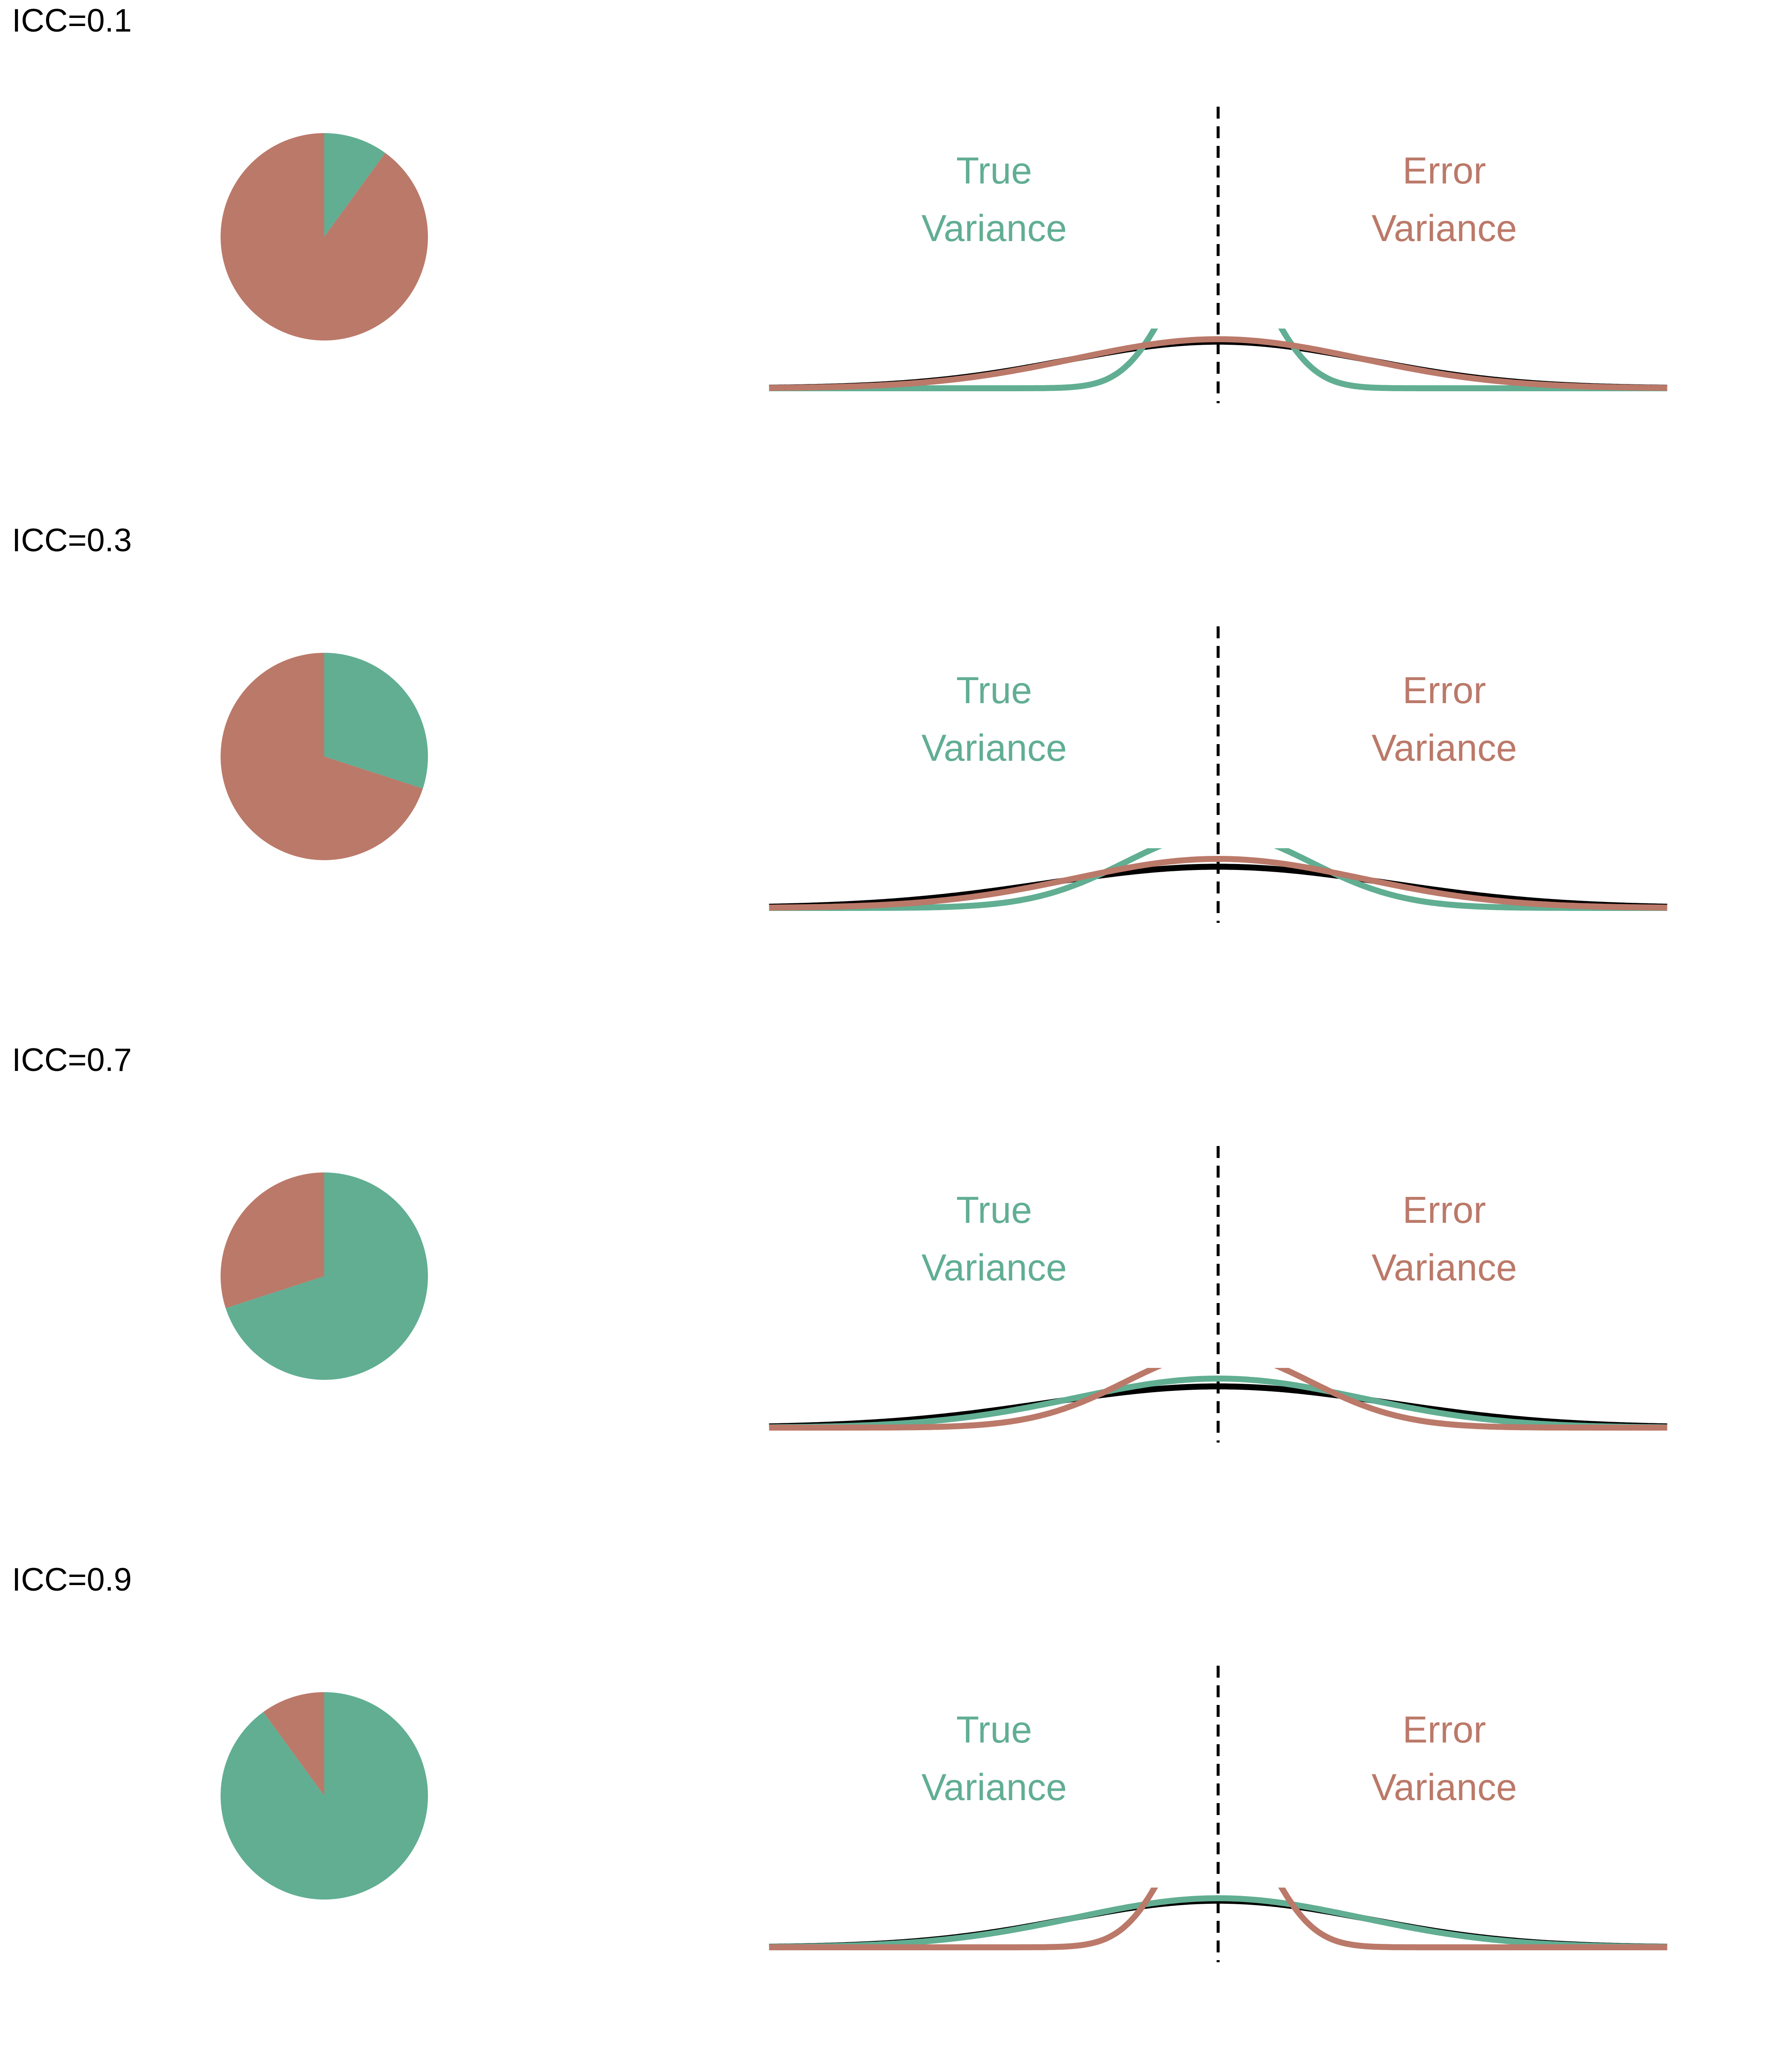  I want to click on panel-label: ICC=0.9, so click(72, 1580).